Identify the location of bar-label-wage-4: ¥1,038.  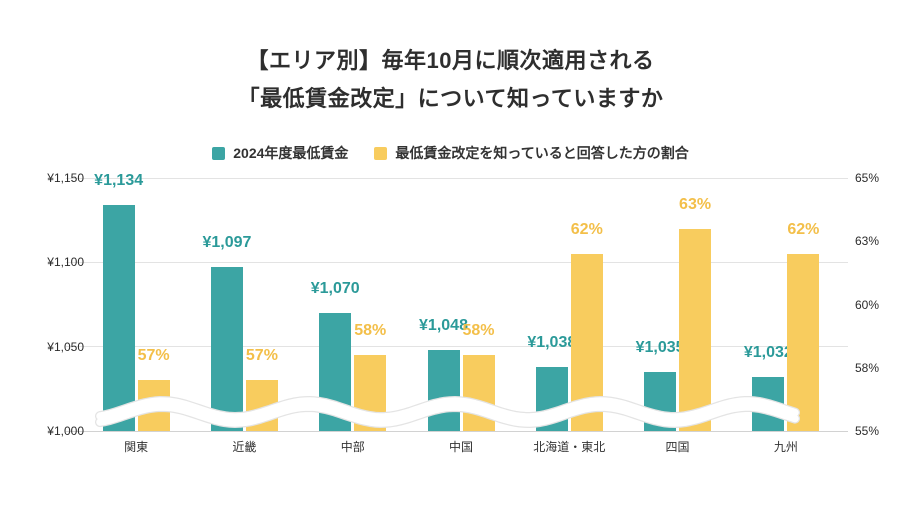
(552, 342).